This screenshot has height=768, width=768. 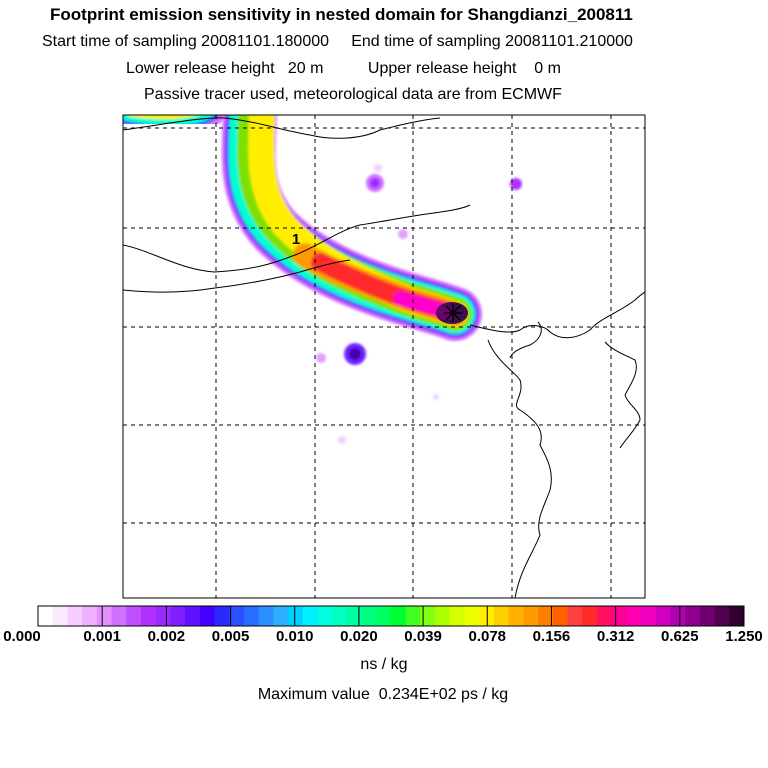 What do you see at coordinates (383, 694) in the screenshot?
I see `max-value-text: Maximum value 0.234E+02 ps / kg` at bounding box center [383, 694].